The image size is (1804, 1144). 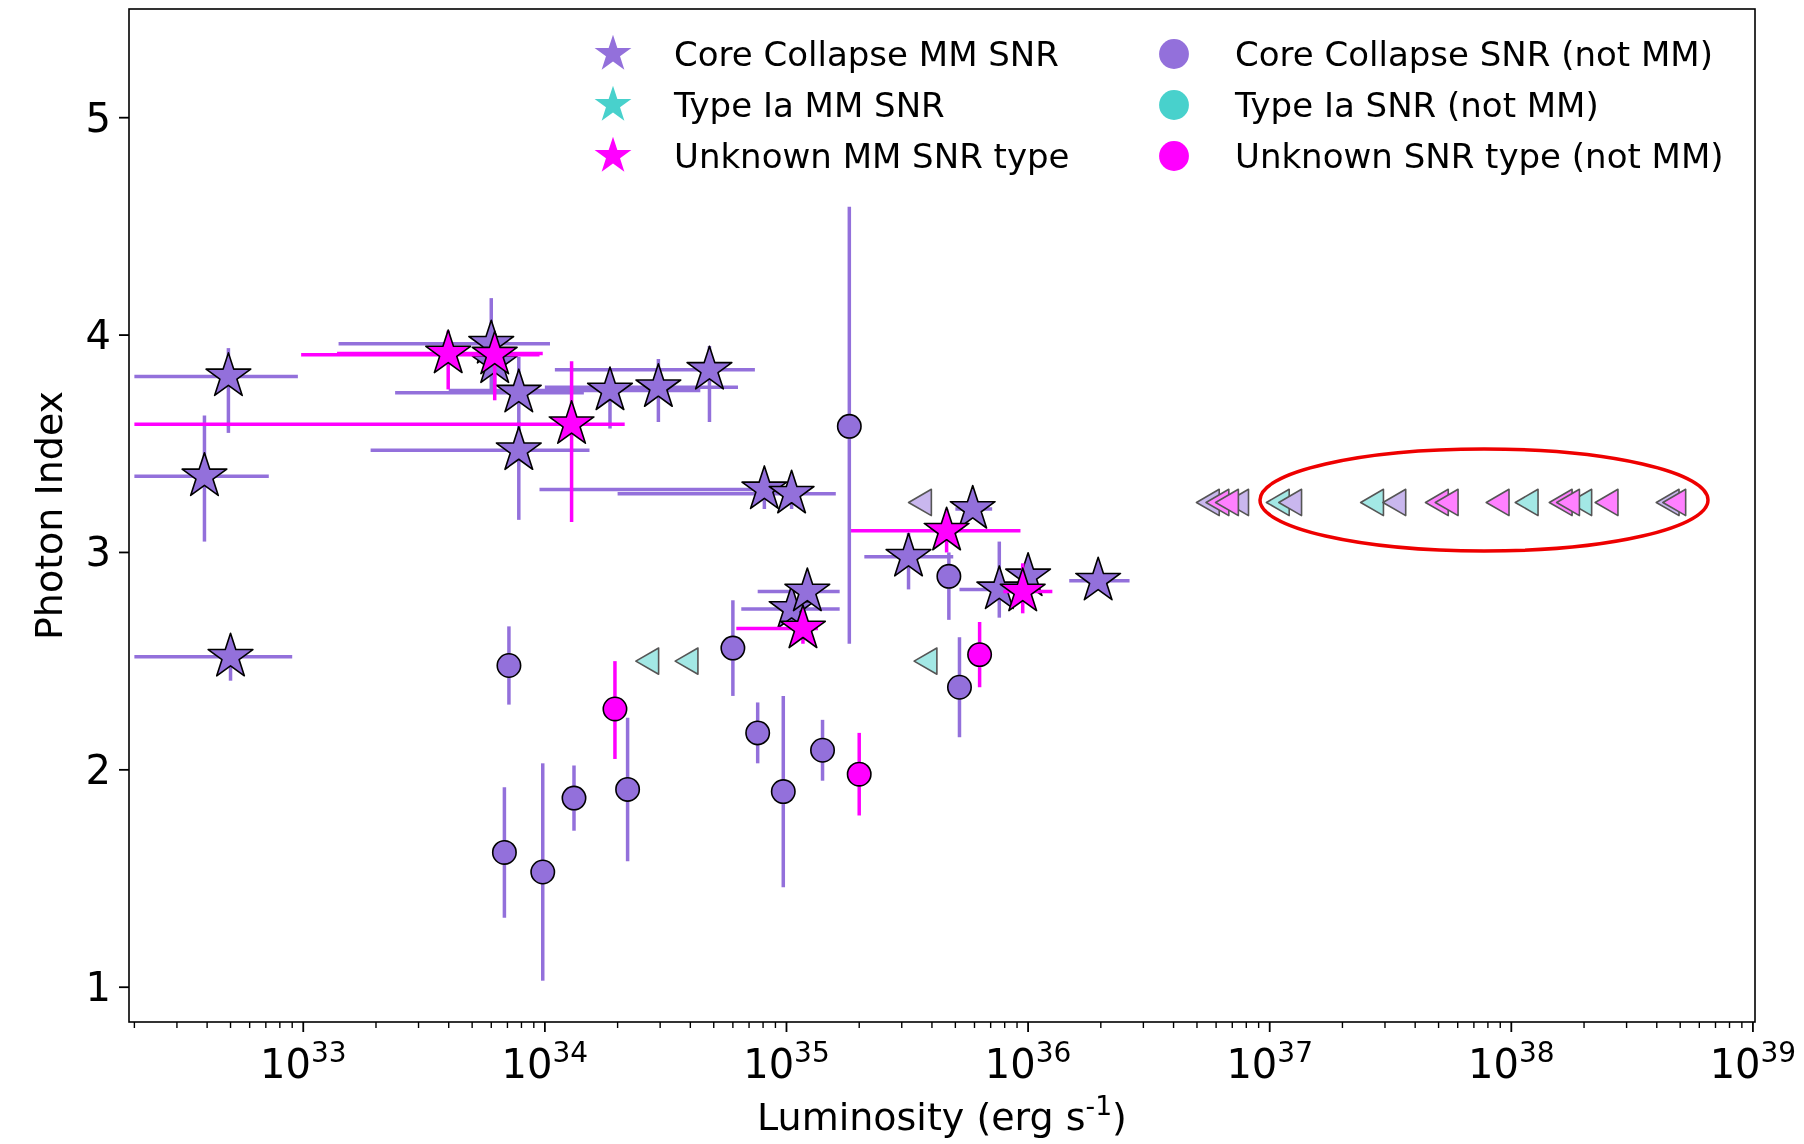 I want to click on x-tick-label: 10$^{39}$, so click(x=1753, y=1061).